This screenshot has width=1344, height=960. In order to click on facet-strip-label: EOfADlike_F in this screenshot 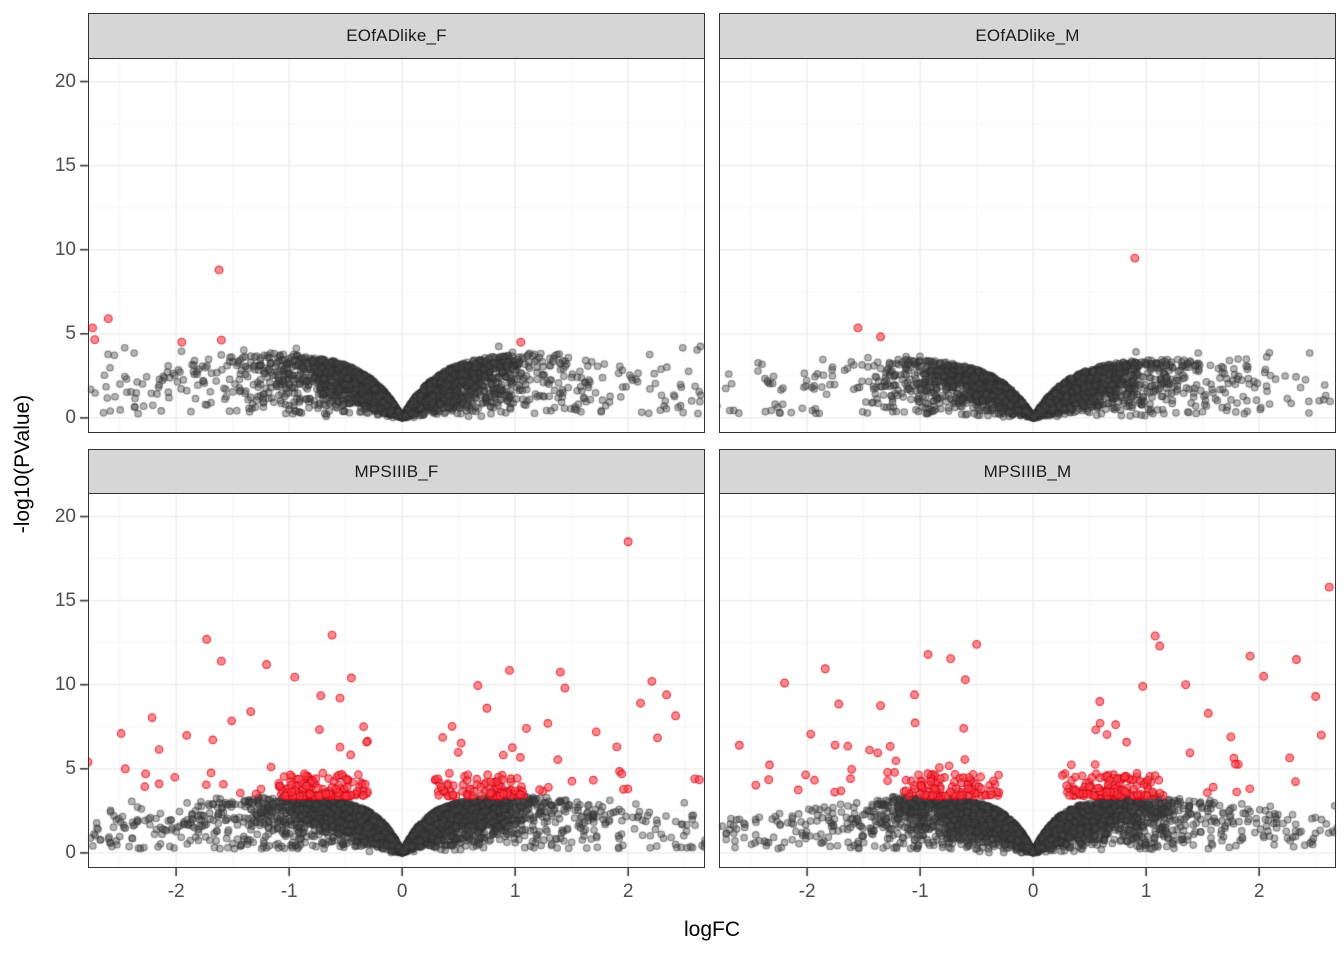, I will do `click(396, 35)`.